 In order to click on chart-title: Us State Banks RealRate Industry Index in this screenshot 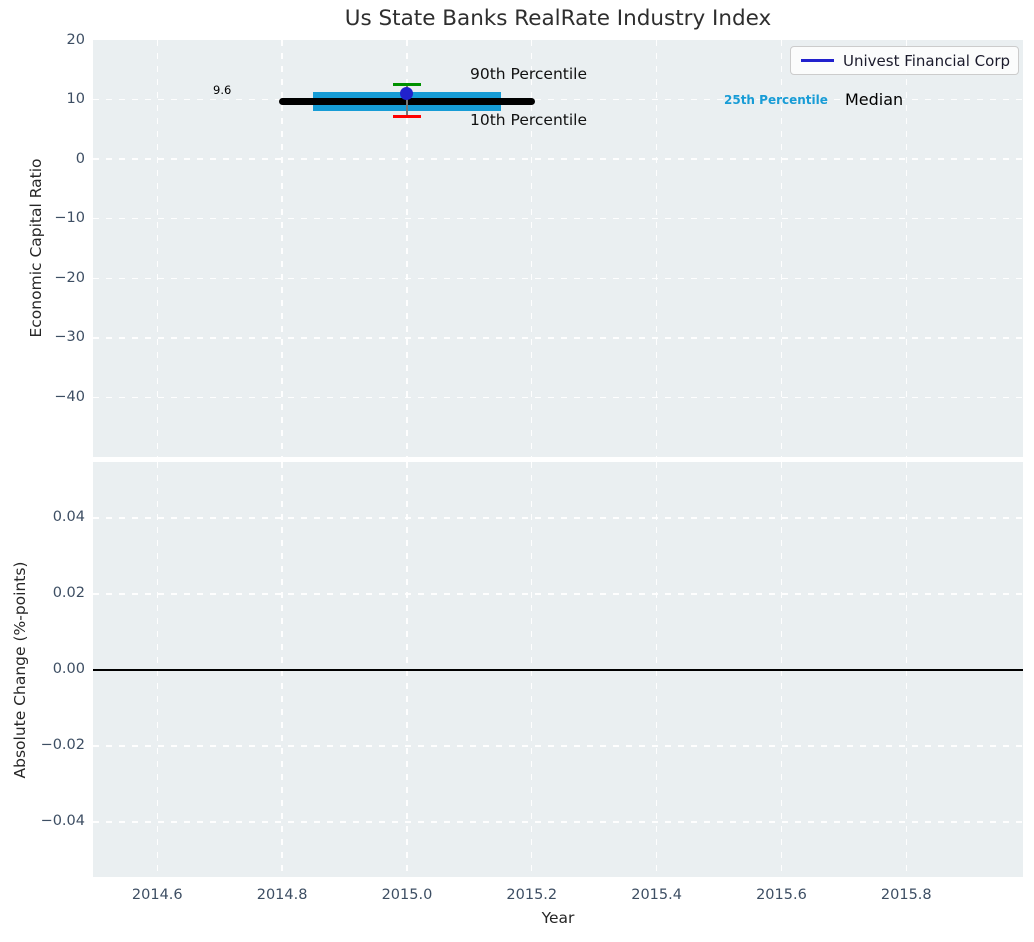, I will do `click(558, 18)`.